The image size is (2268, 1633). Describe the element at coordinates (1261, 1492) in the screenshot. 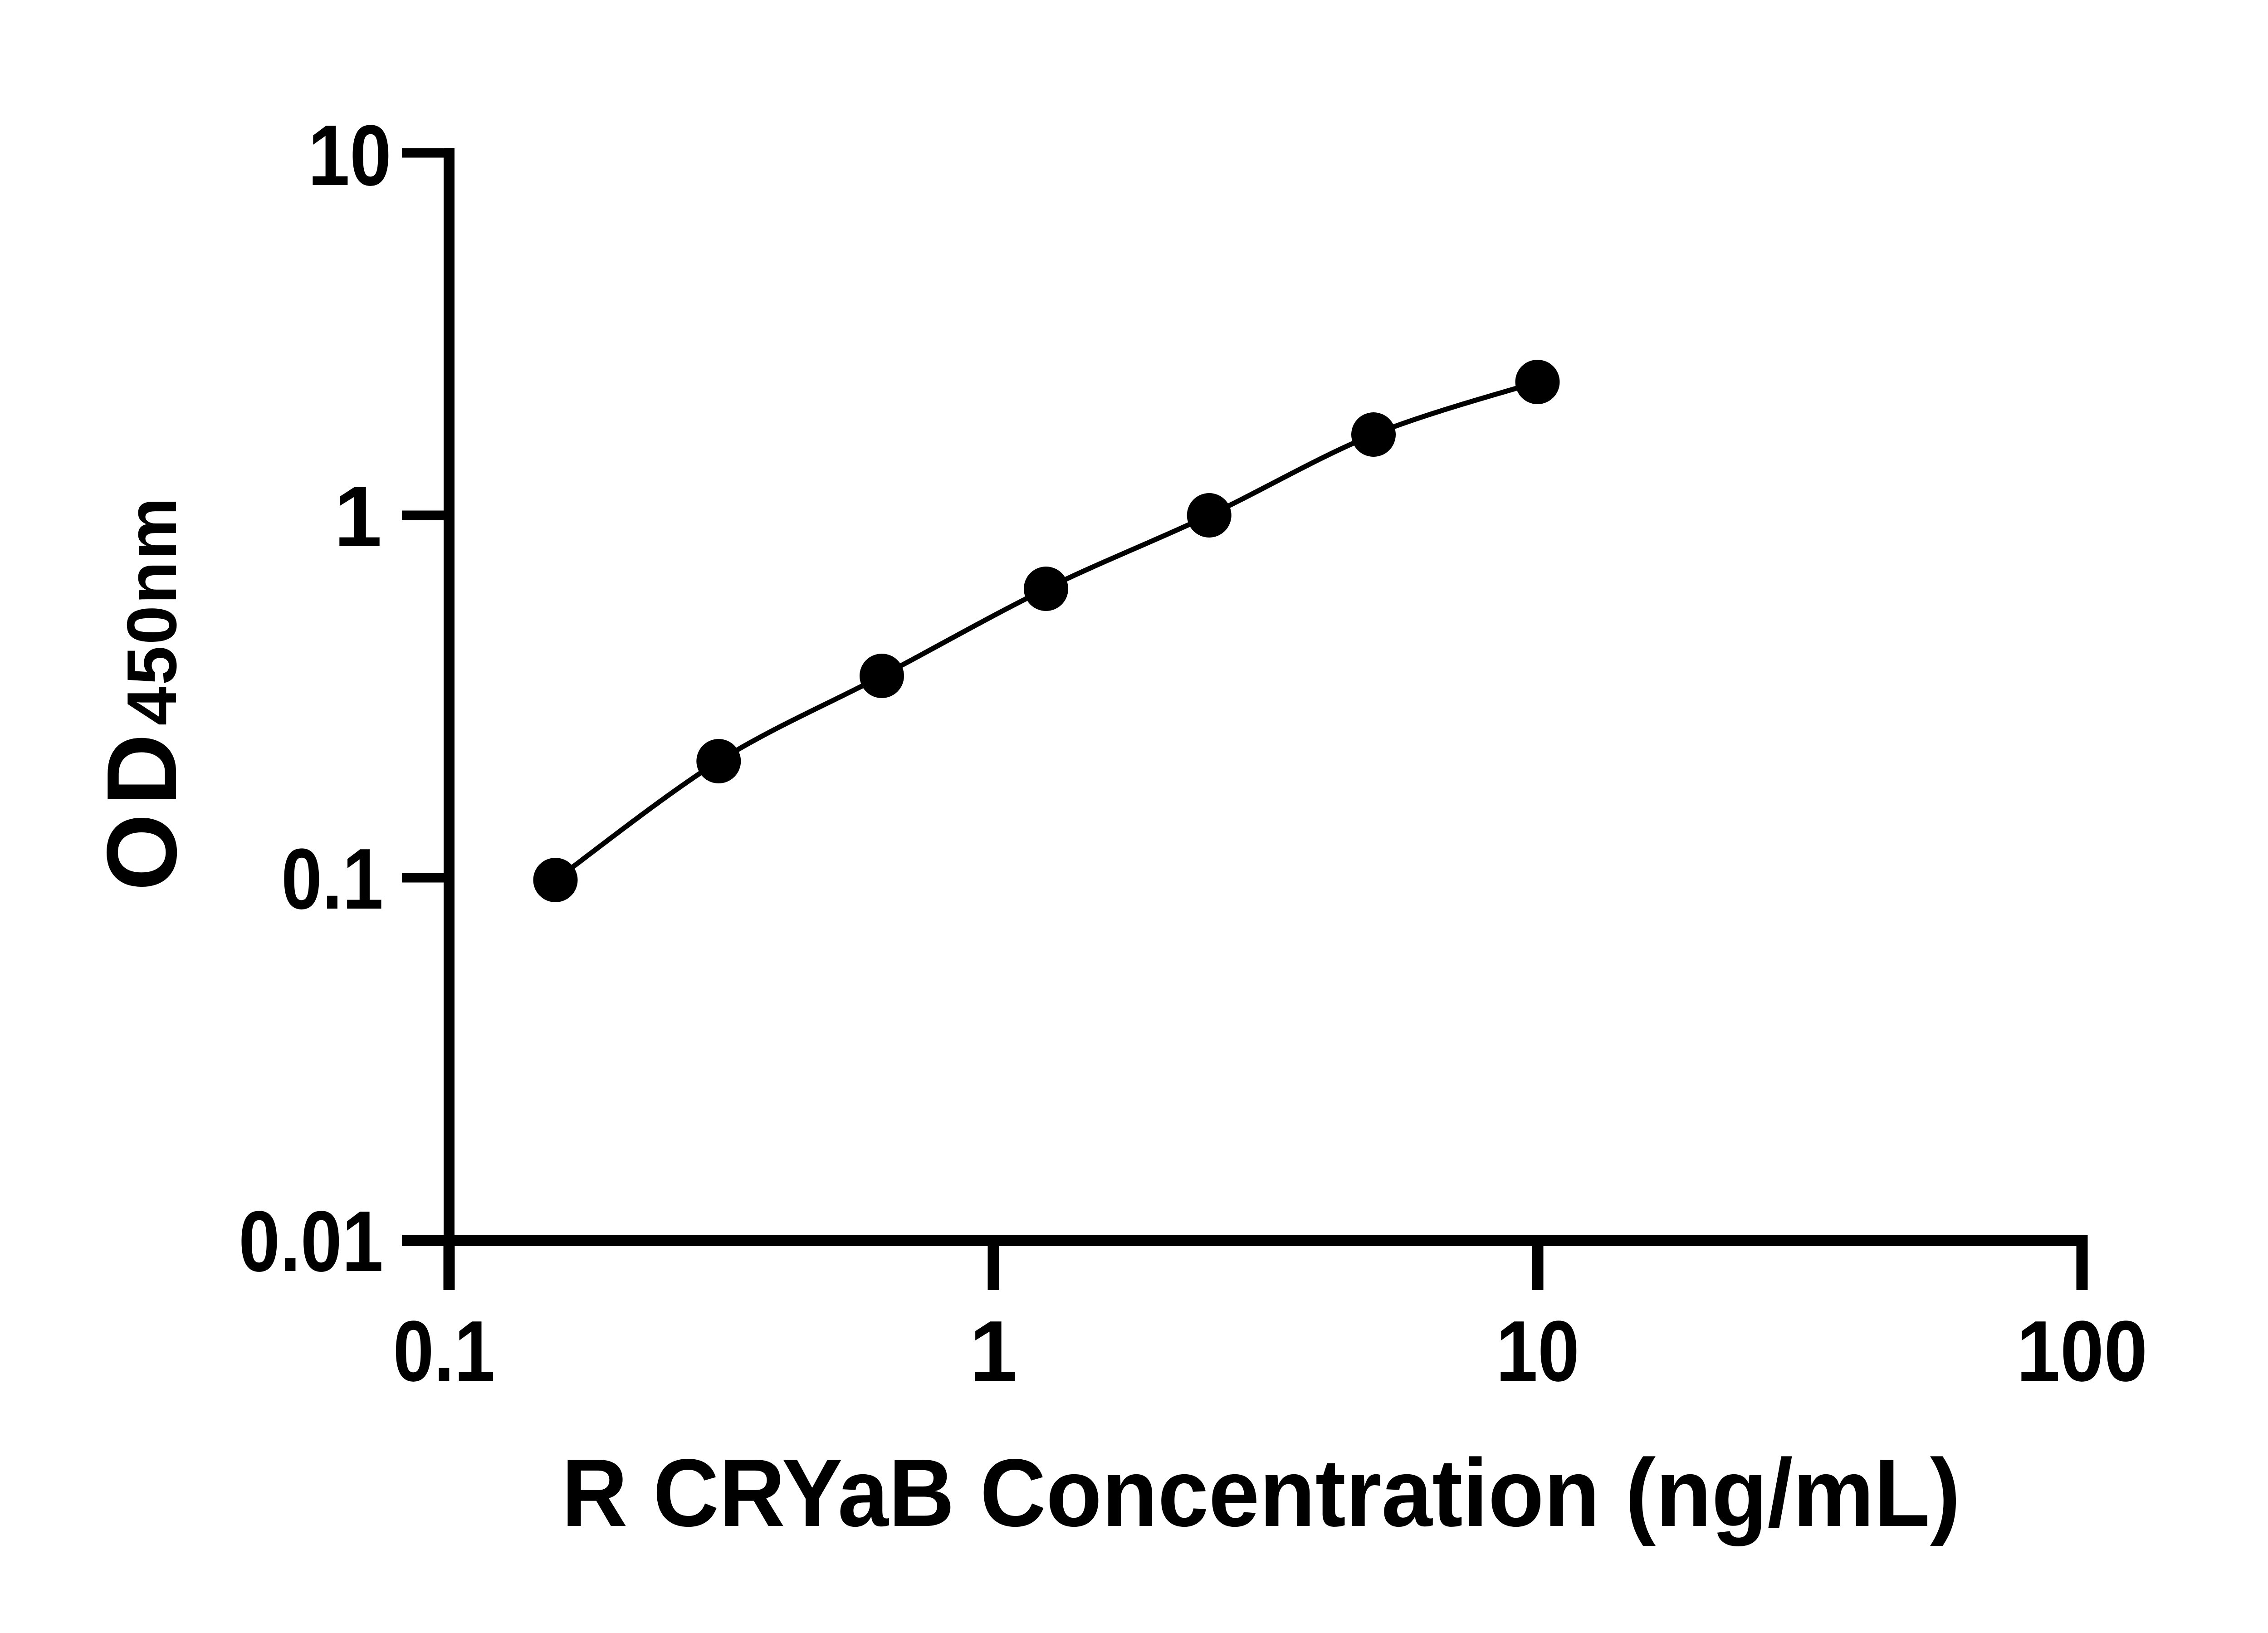

I see `svg-text: R CRYaB Concentration (ng/mL)` at that location.